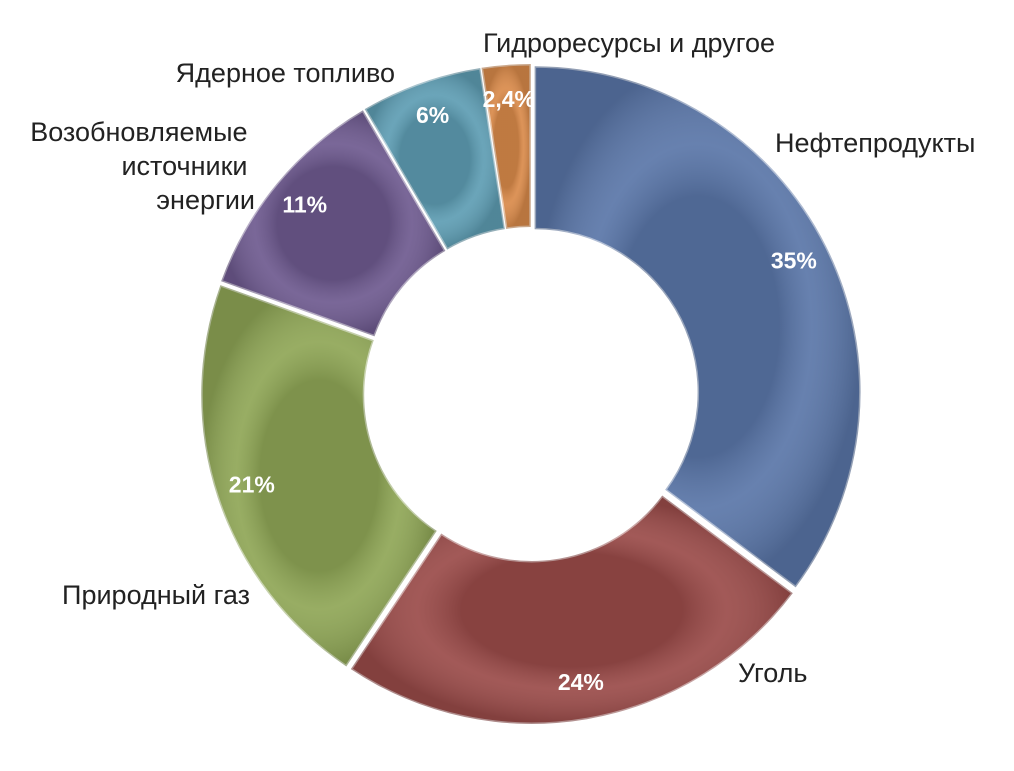 This screenshot has height=771, width=1014. Describe the element at coordinates (581, 682) in the screenshot. I see `data-label: 24%` at that location.